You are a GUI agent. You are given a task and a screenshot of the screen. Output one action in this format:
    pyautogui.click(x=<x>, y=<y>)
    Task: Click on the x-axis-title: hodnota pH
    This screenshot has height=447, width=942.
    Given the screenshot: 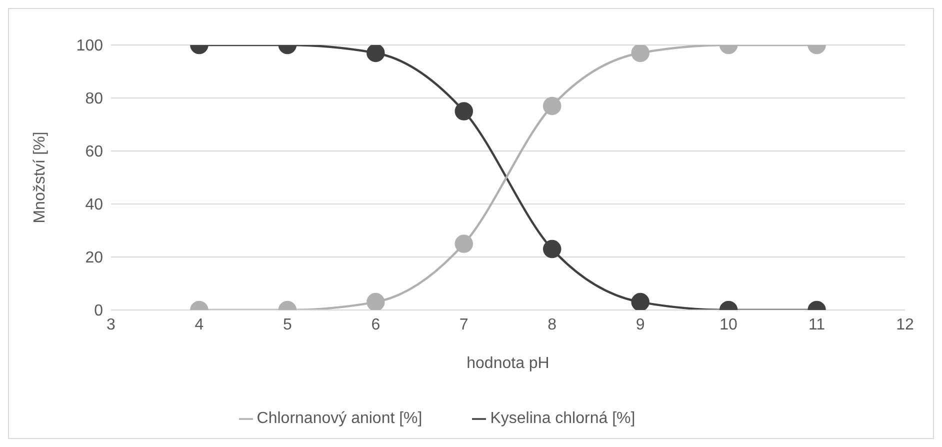 What is the action you would take?
    pyautogui.click(x=508, y=363)
    